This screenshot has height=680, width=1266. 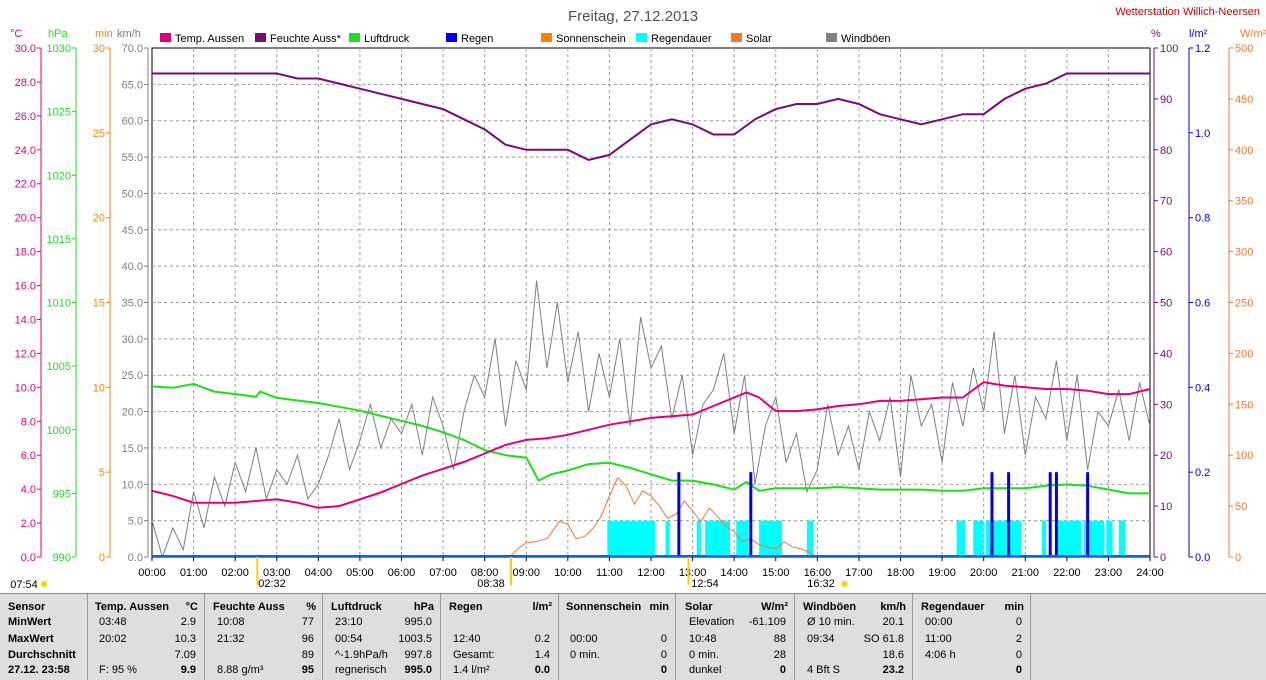 What do you see at coordinates (129, 34) in the screenshot?
I see `wind-axis-unit: km/h` at bounding box center [129, 34].